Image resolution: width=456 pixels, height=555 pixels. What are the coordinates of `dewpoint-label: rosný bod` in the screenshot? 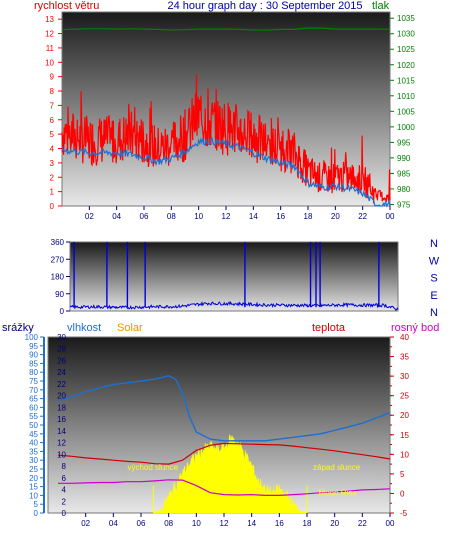 It's located at (415, 328).